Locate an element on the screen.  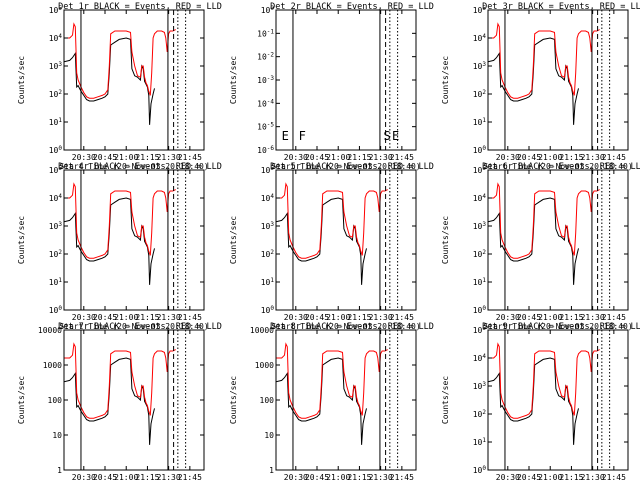
chart-title: Det 5r BLACK = Events, RED = LLD is located at coordinates (352, 167).